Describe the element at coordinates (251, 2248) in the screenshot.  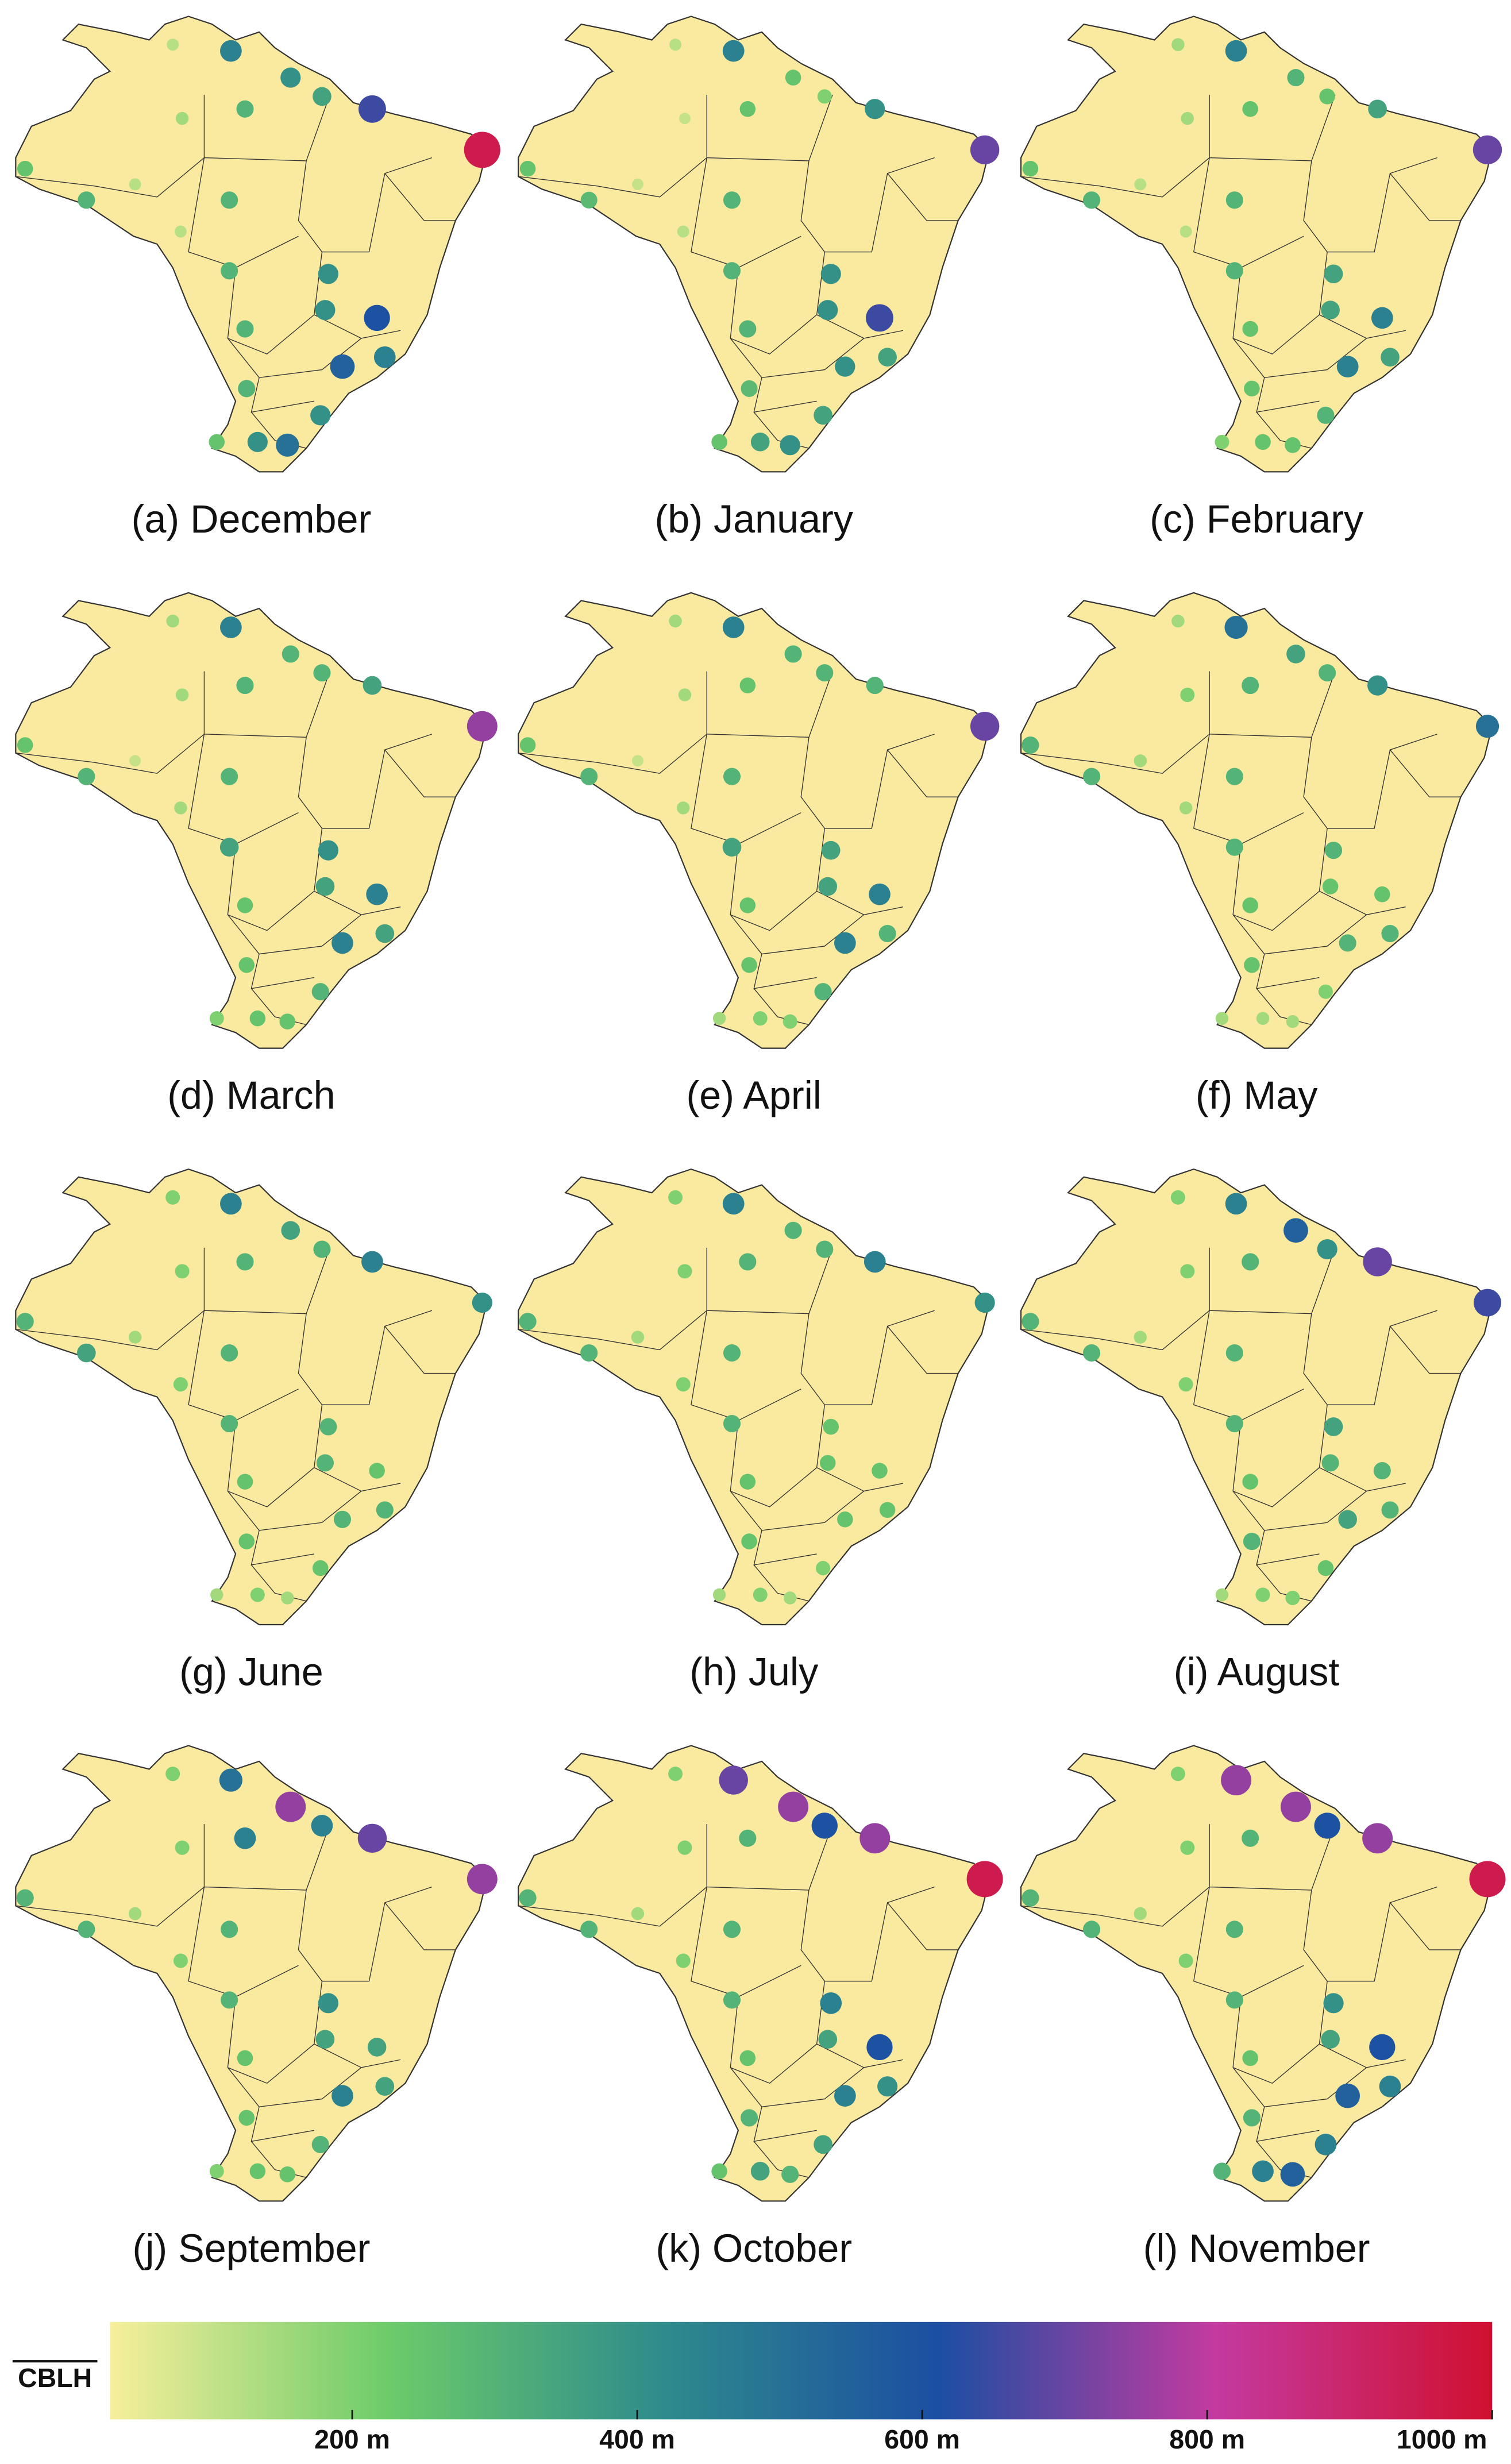
I see `panel-label: (j) September` at that location.